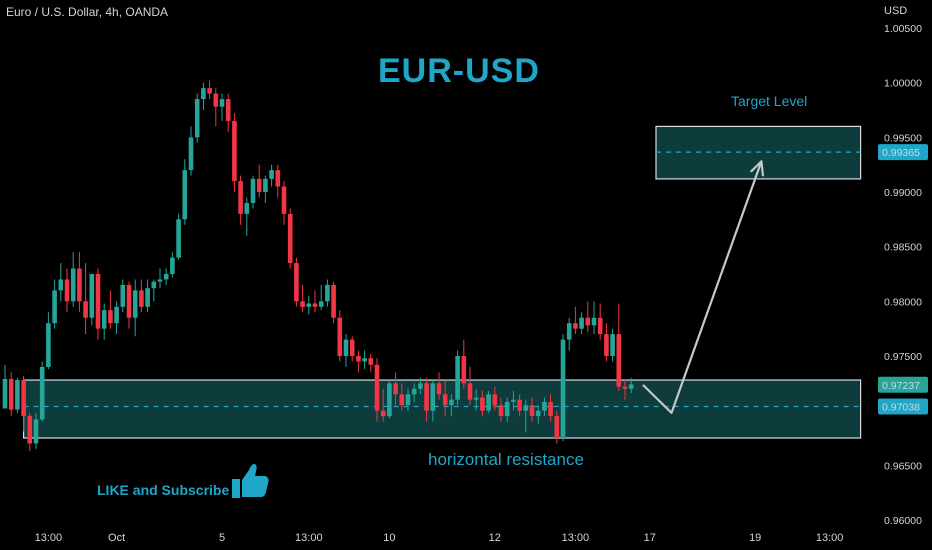 The height and width of the screenshot is (550, 932). What do you see at coordinates (757, 168) in the screenshot?
I see `projection-arrowhead` at bounding box center [757, 168].